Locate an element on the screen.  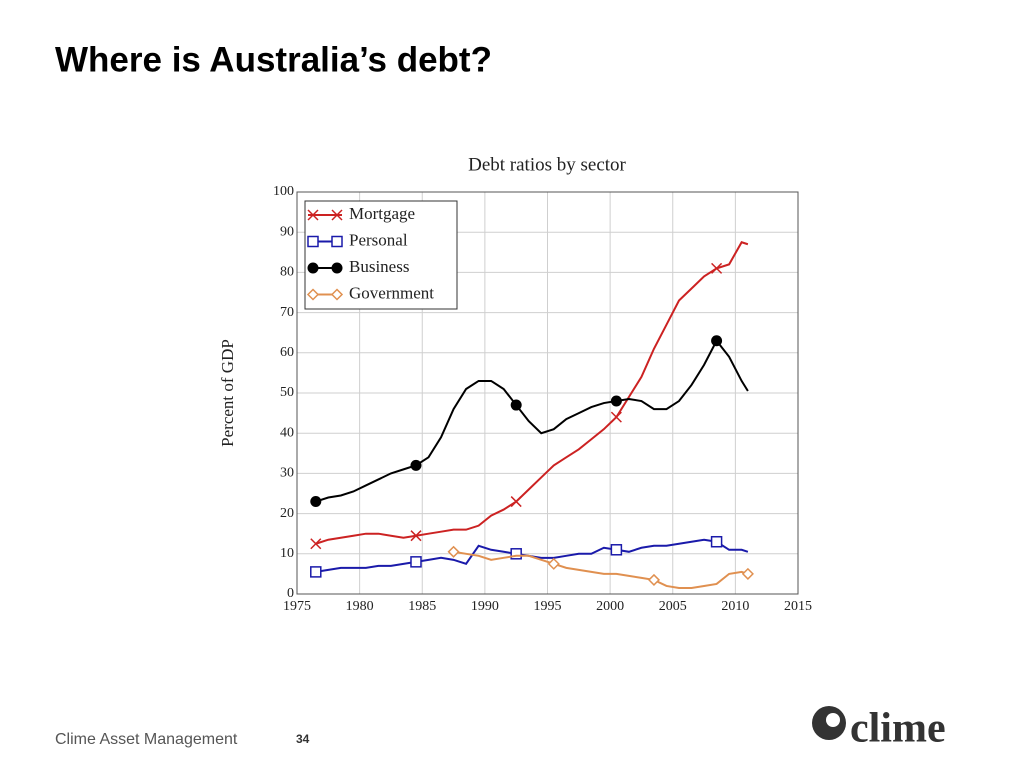
legend-label: Business is located at coordinates (379, 266).